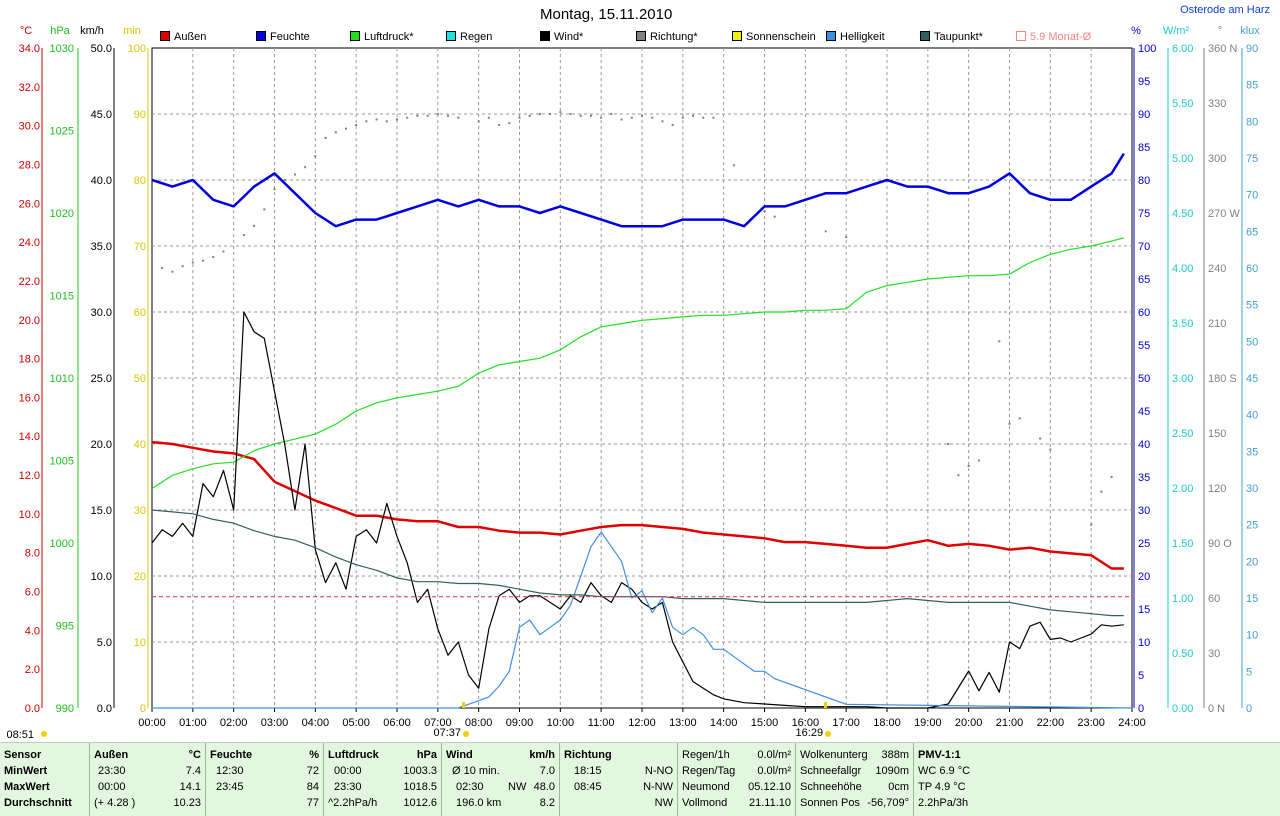 The width and height of the screenshot is (1280, 816). What do you see at coordinates (1182, 654) in the screenshot?
I see `right-axis-tick-label: 0.50` at bounding box center [1182, 654].